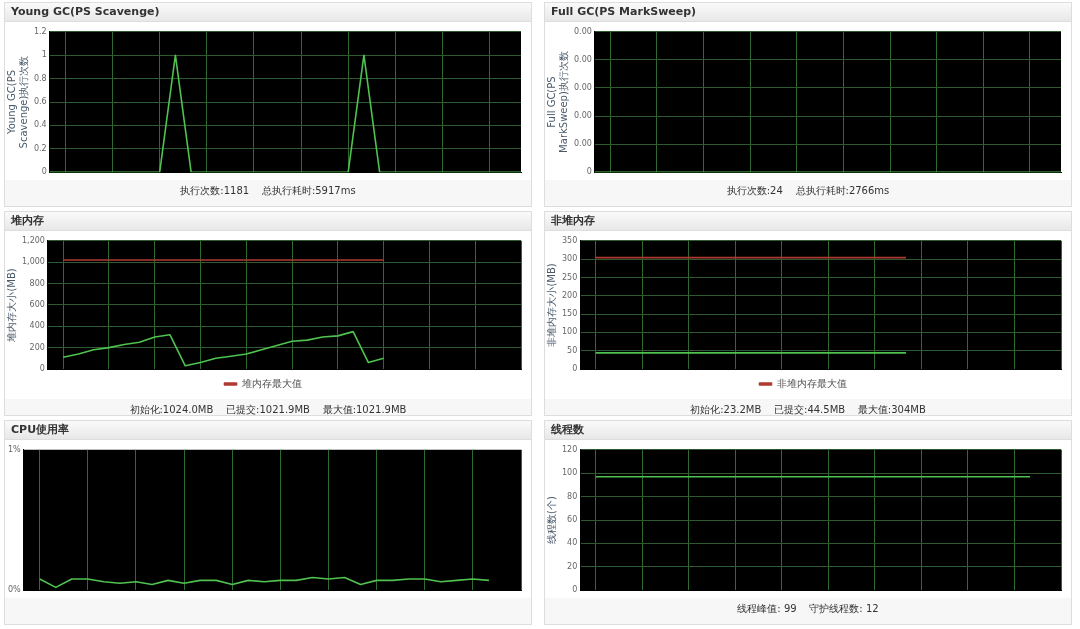 The image size is (1080, 629). What do you see at coordinates (268, 221) in the screenshot?
I see `chart-title: 堆内存` at bounding box center [268, 221].